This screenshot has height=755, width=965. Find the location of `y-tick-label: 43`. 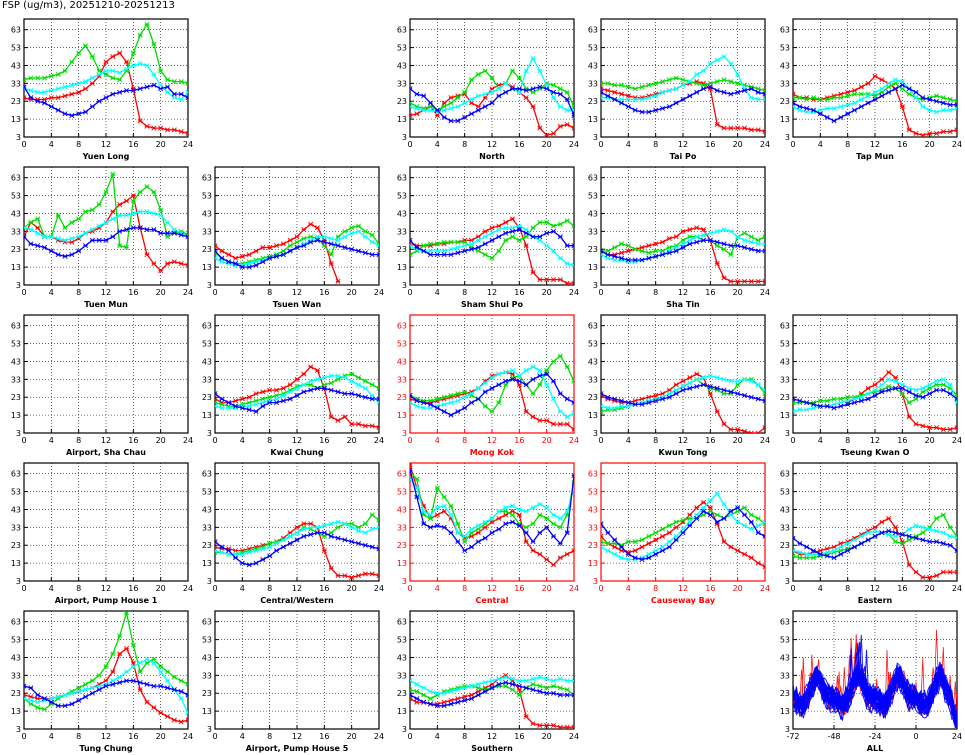

y-tick-label: 43 is located at coordinates (207, 213).